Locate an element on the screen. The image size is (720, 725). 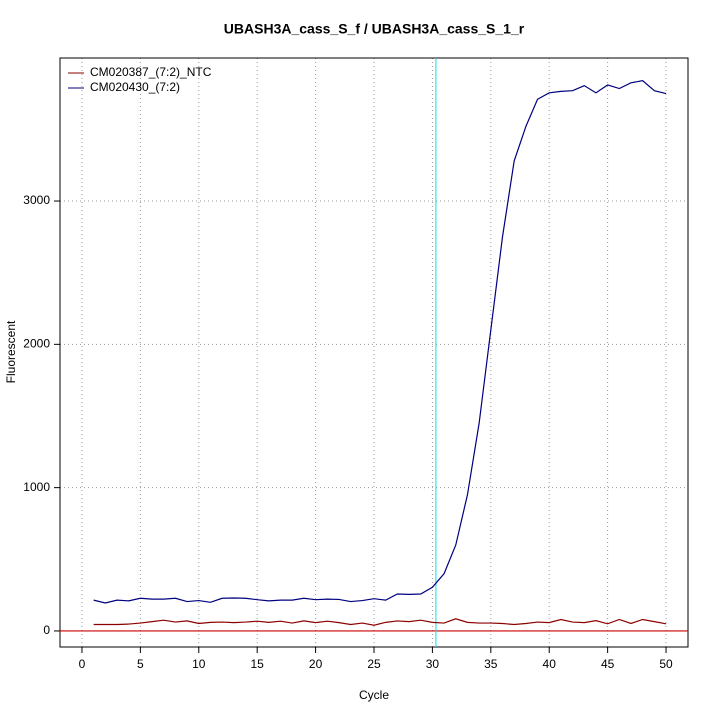
y-tick-label: 2000 is located at coordinates (36, 344).